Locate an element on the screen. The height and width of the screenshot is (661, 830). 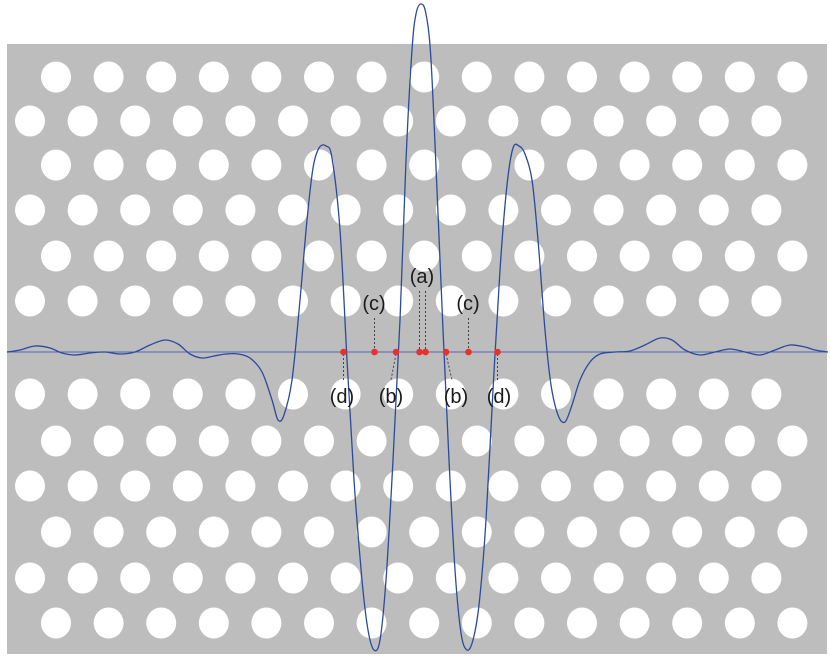
guide-lines is located at coordinates (420, 336).